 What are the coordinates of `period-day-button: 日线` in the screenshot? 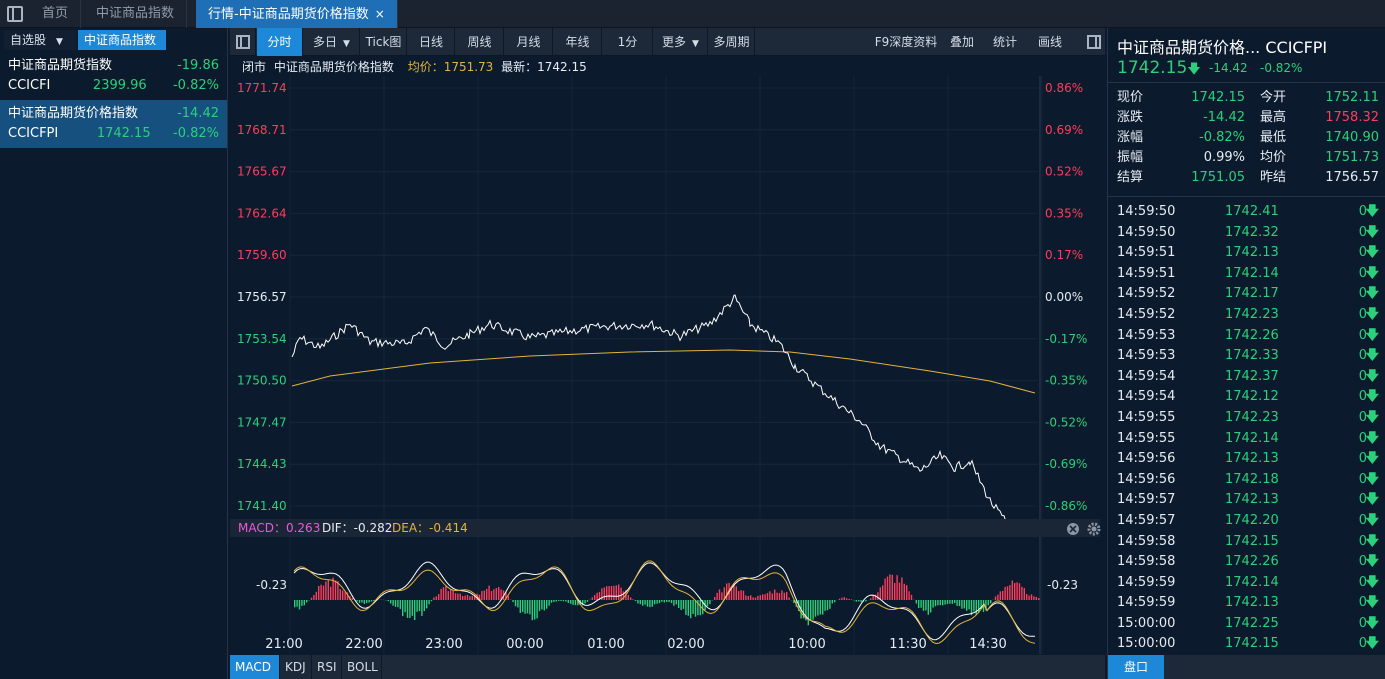 It's located at (431, 42).